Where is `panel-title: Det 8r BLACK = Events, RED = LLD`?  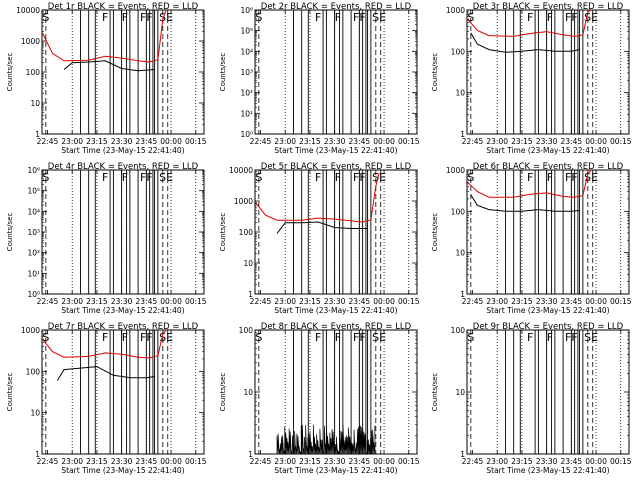
panel-title: Det 8r BLACK = Events, RED = LLD is located at coordinates (336, 327).